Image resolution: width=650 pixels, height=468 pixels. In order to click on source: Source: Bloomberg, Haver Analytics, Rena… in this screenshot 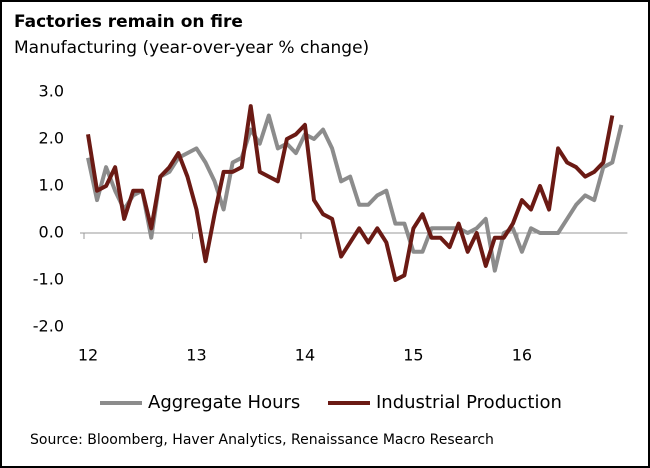, I will do `click(262, 440)`.